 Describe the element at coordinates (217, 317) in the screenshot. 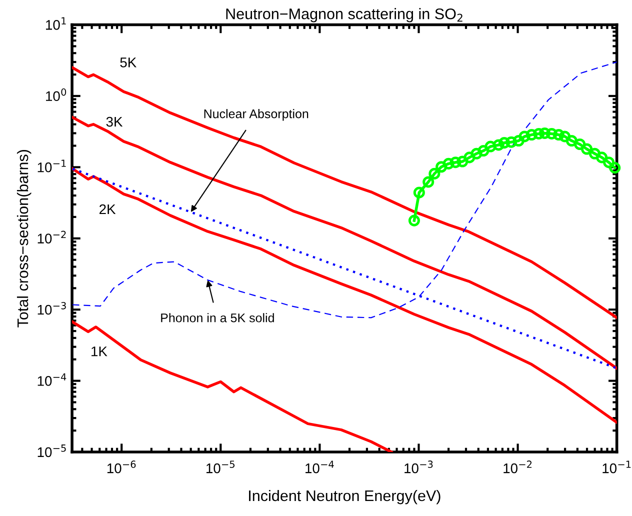

I see `annotation: Phonon in a 5K solid` at that location.